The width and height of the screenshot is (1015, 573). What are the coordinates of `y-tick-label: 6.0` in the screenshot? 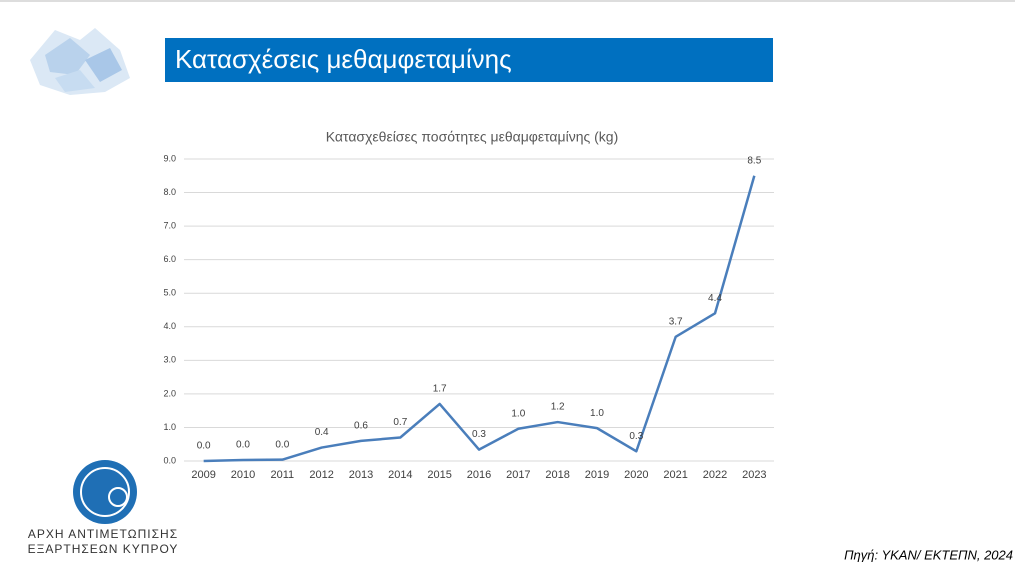 It's located at (169, 259).